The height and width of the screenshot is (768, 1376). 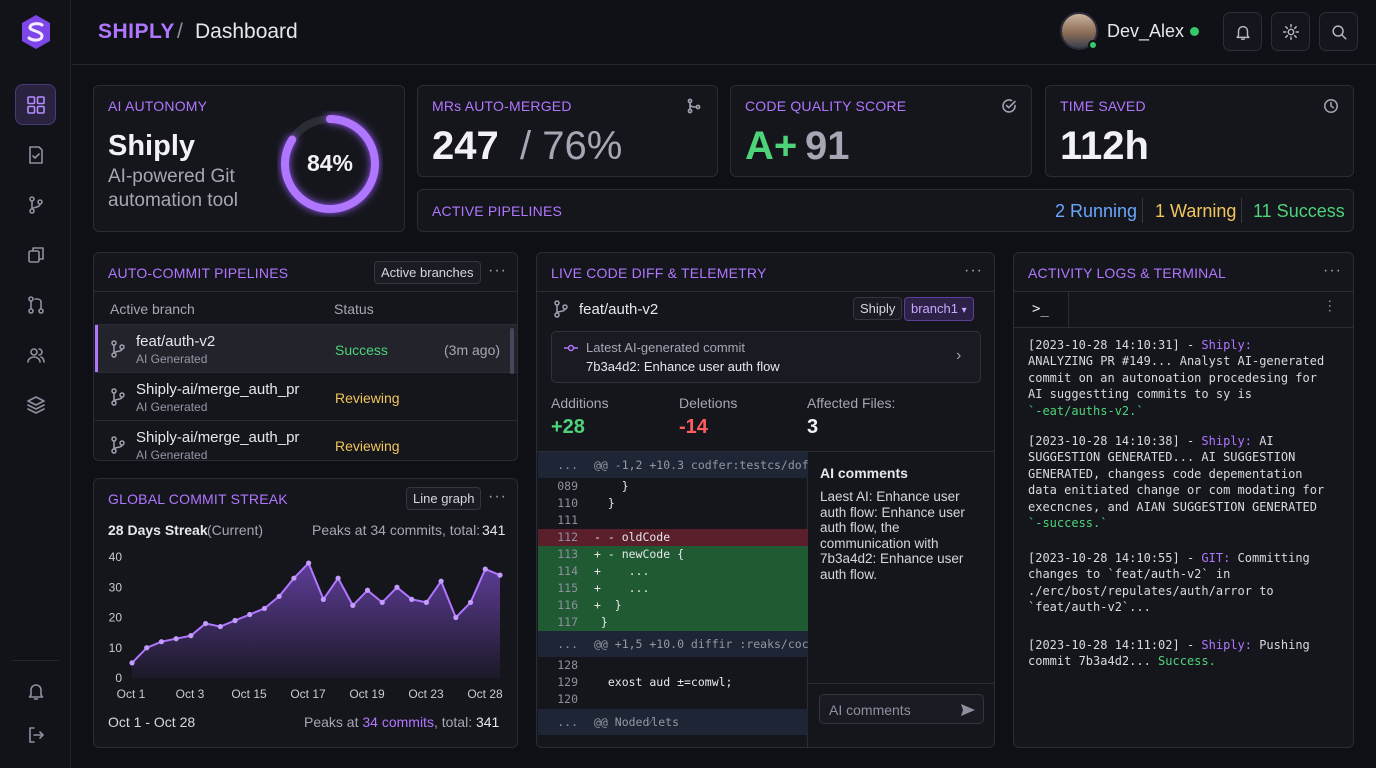 I want to click on nav-reviews, so click(x=35, y=154).